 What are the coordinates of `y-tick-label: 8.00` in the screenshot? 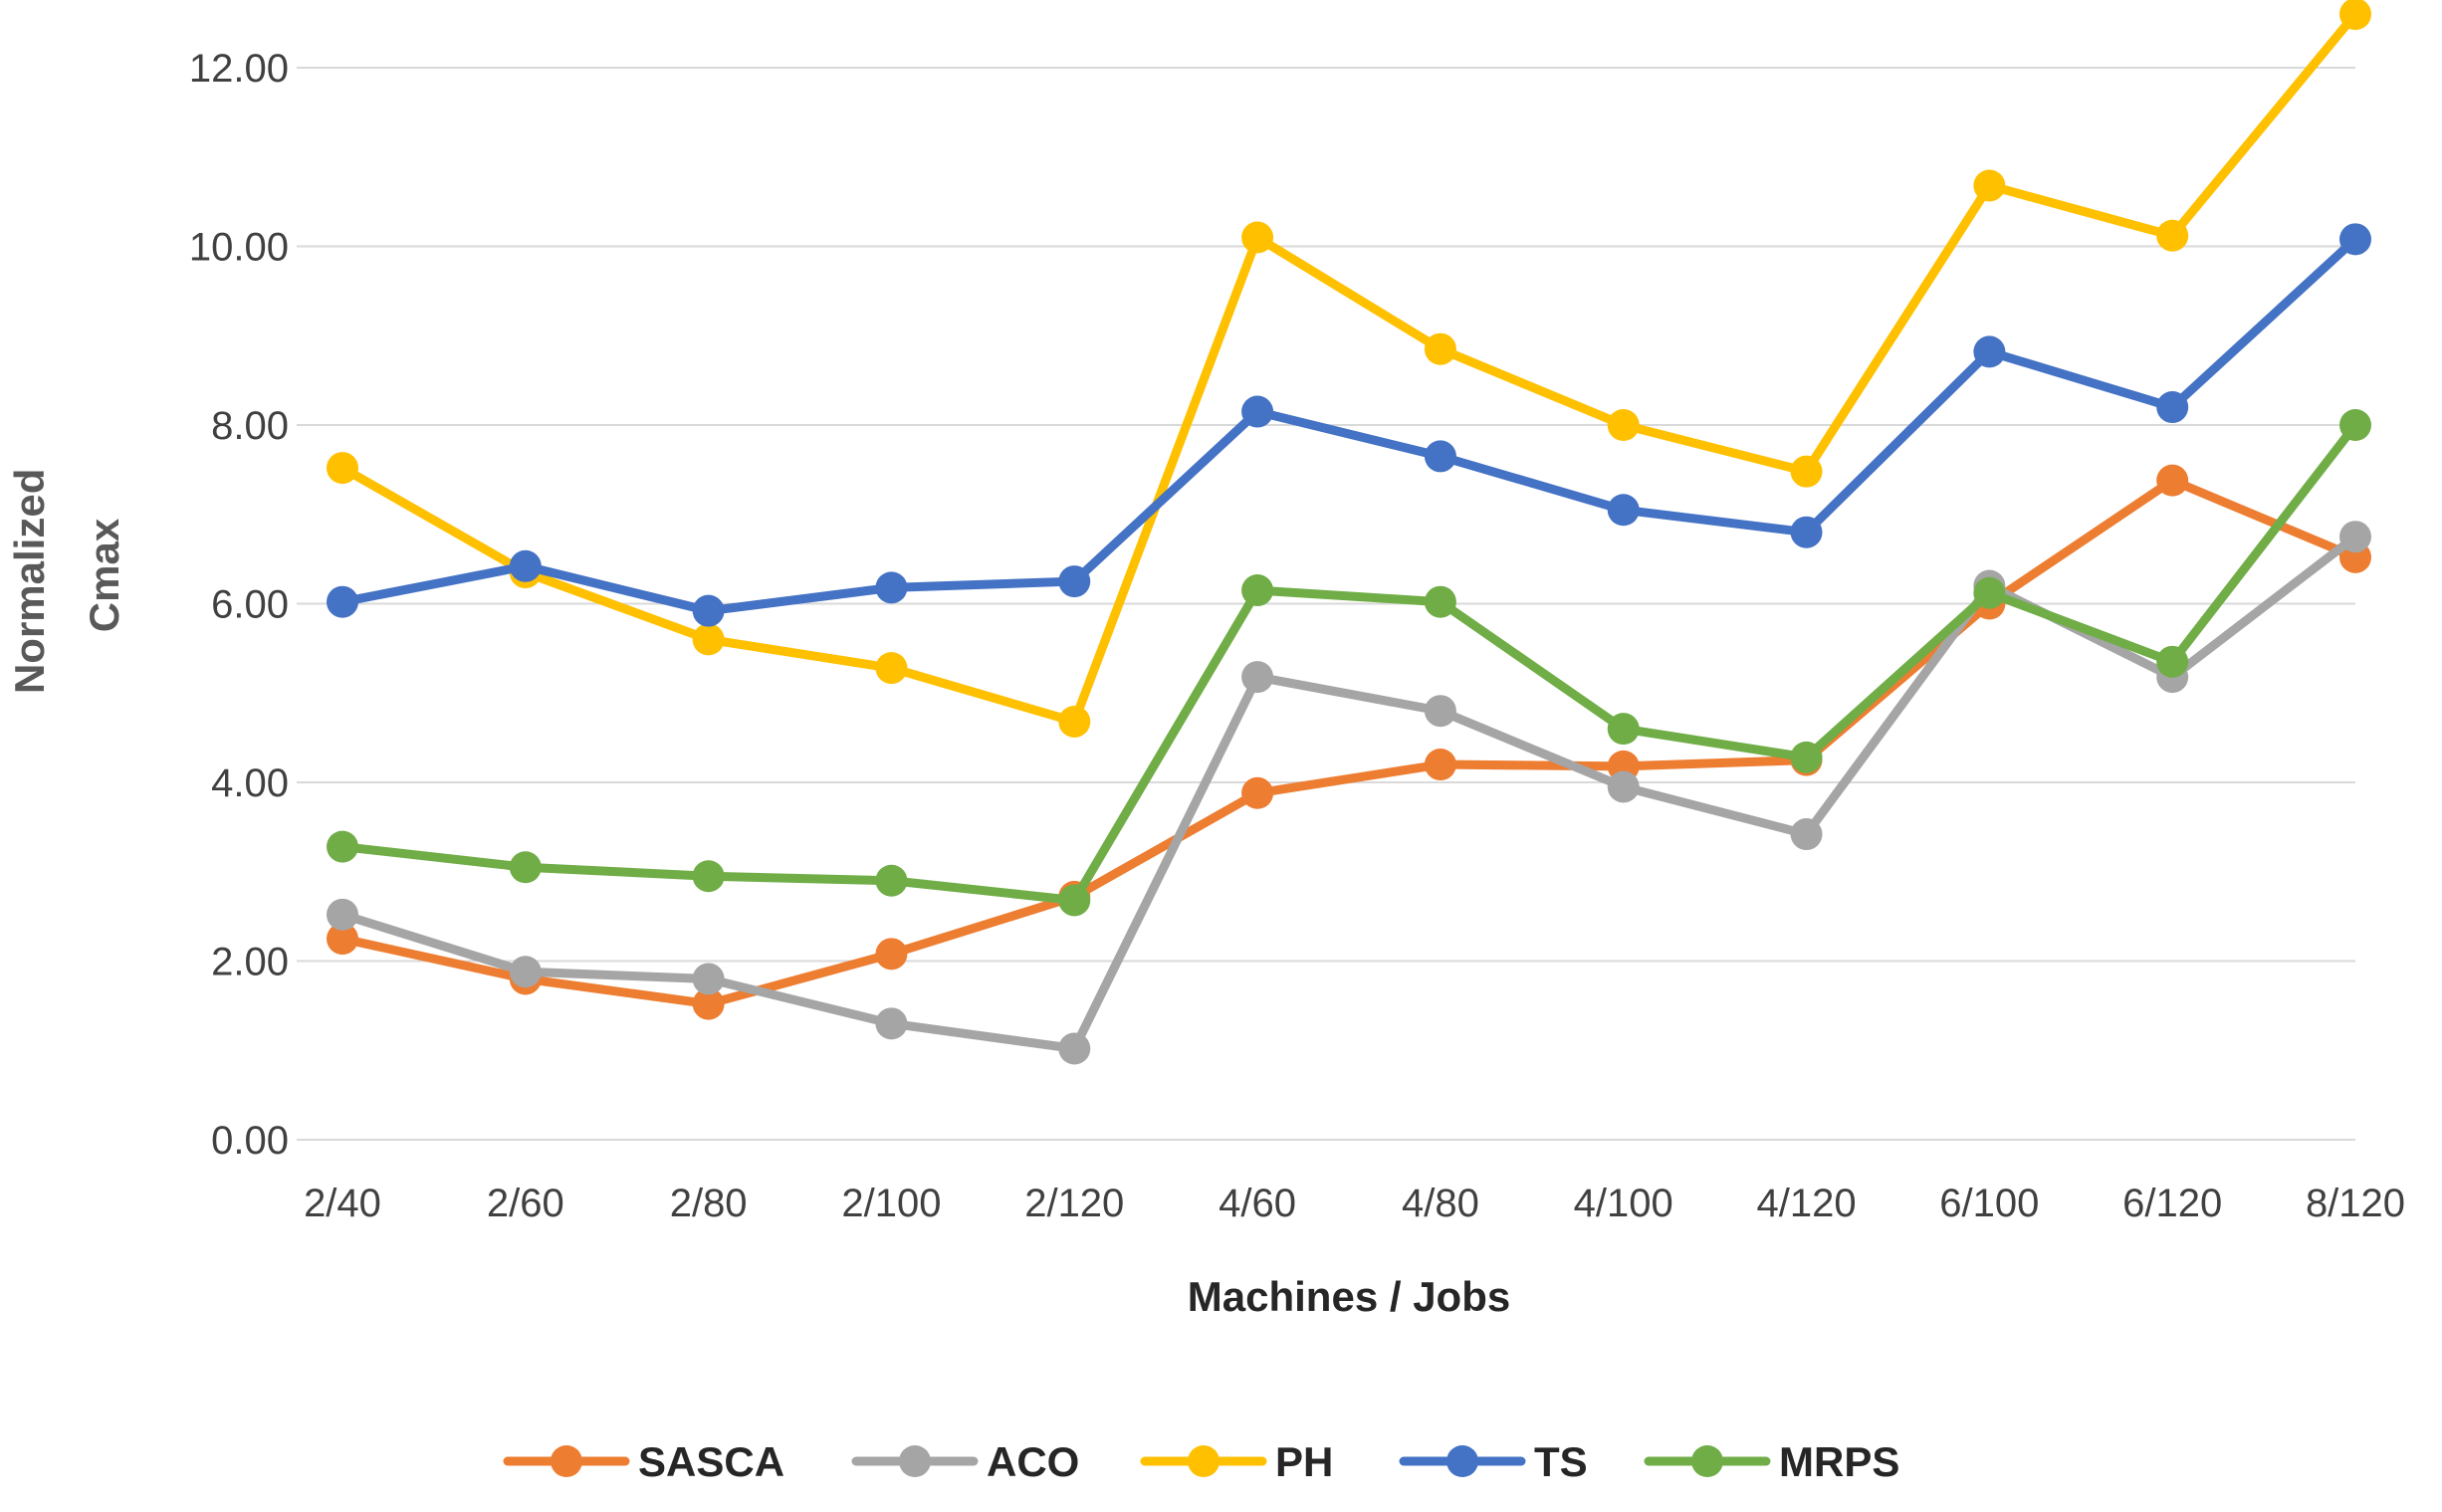 It's located at (250, 426).